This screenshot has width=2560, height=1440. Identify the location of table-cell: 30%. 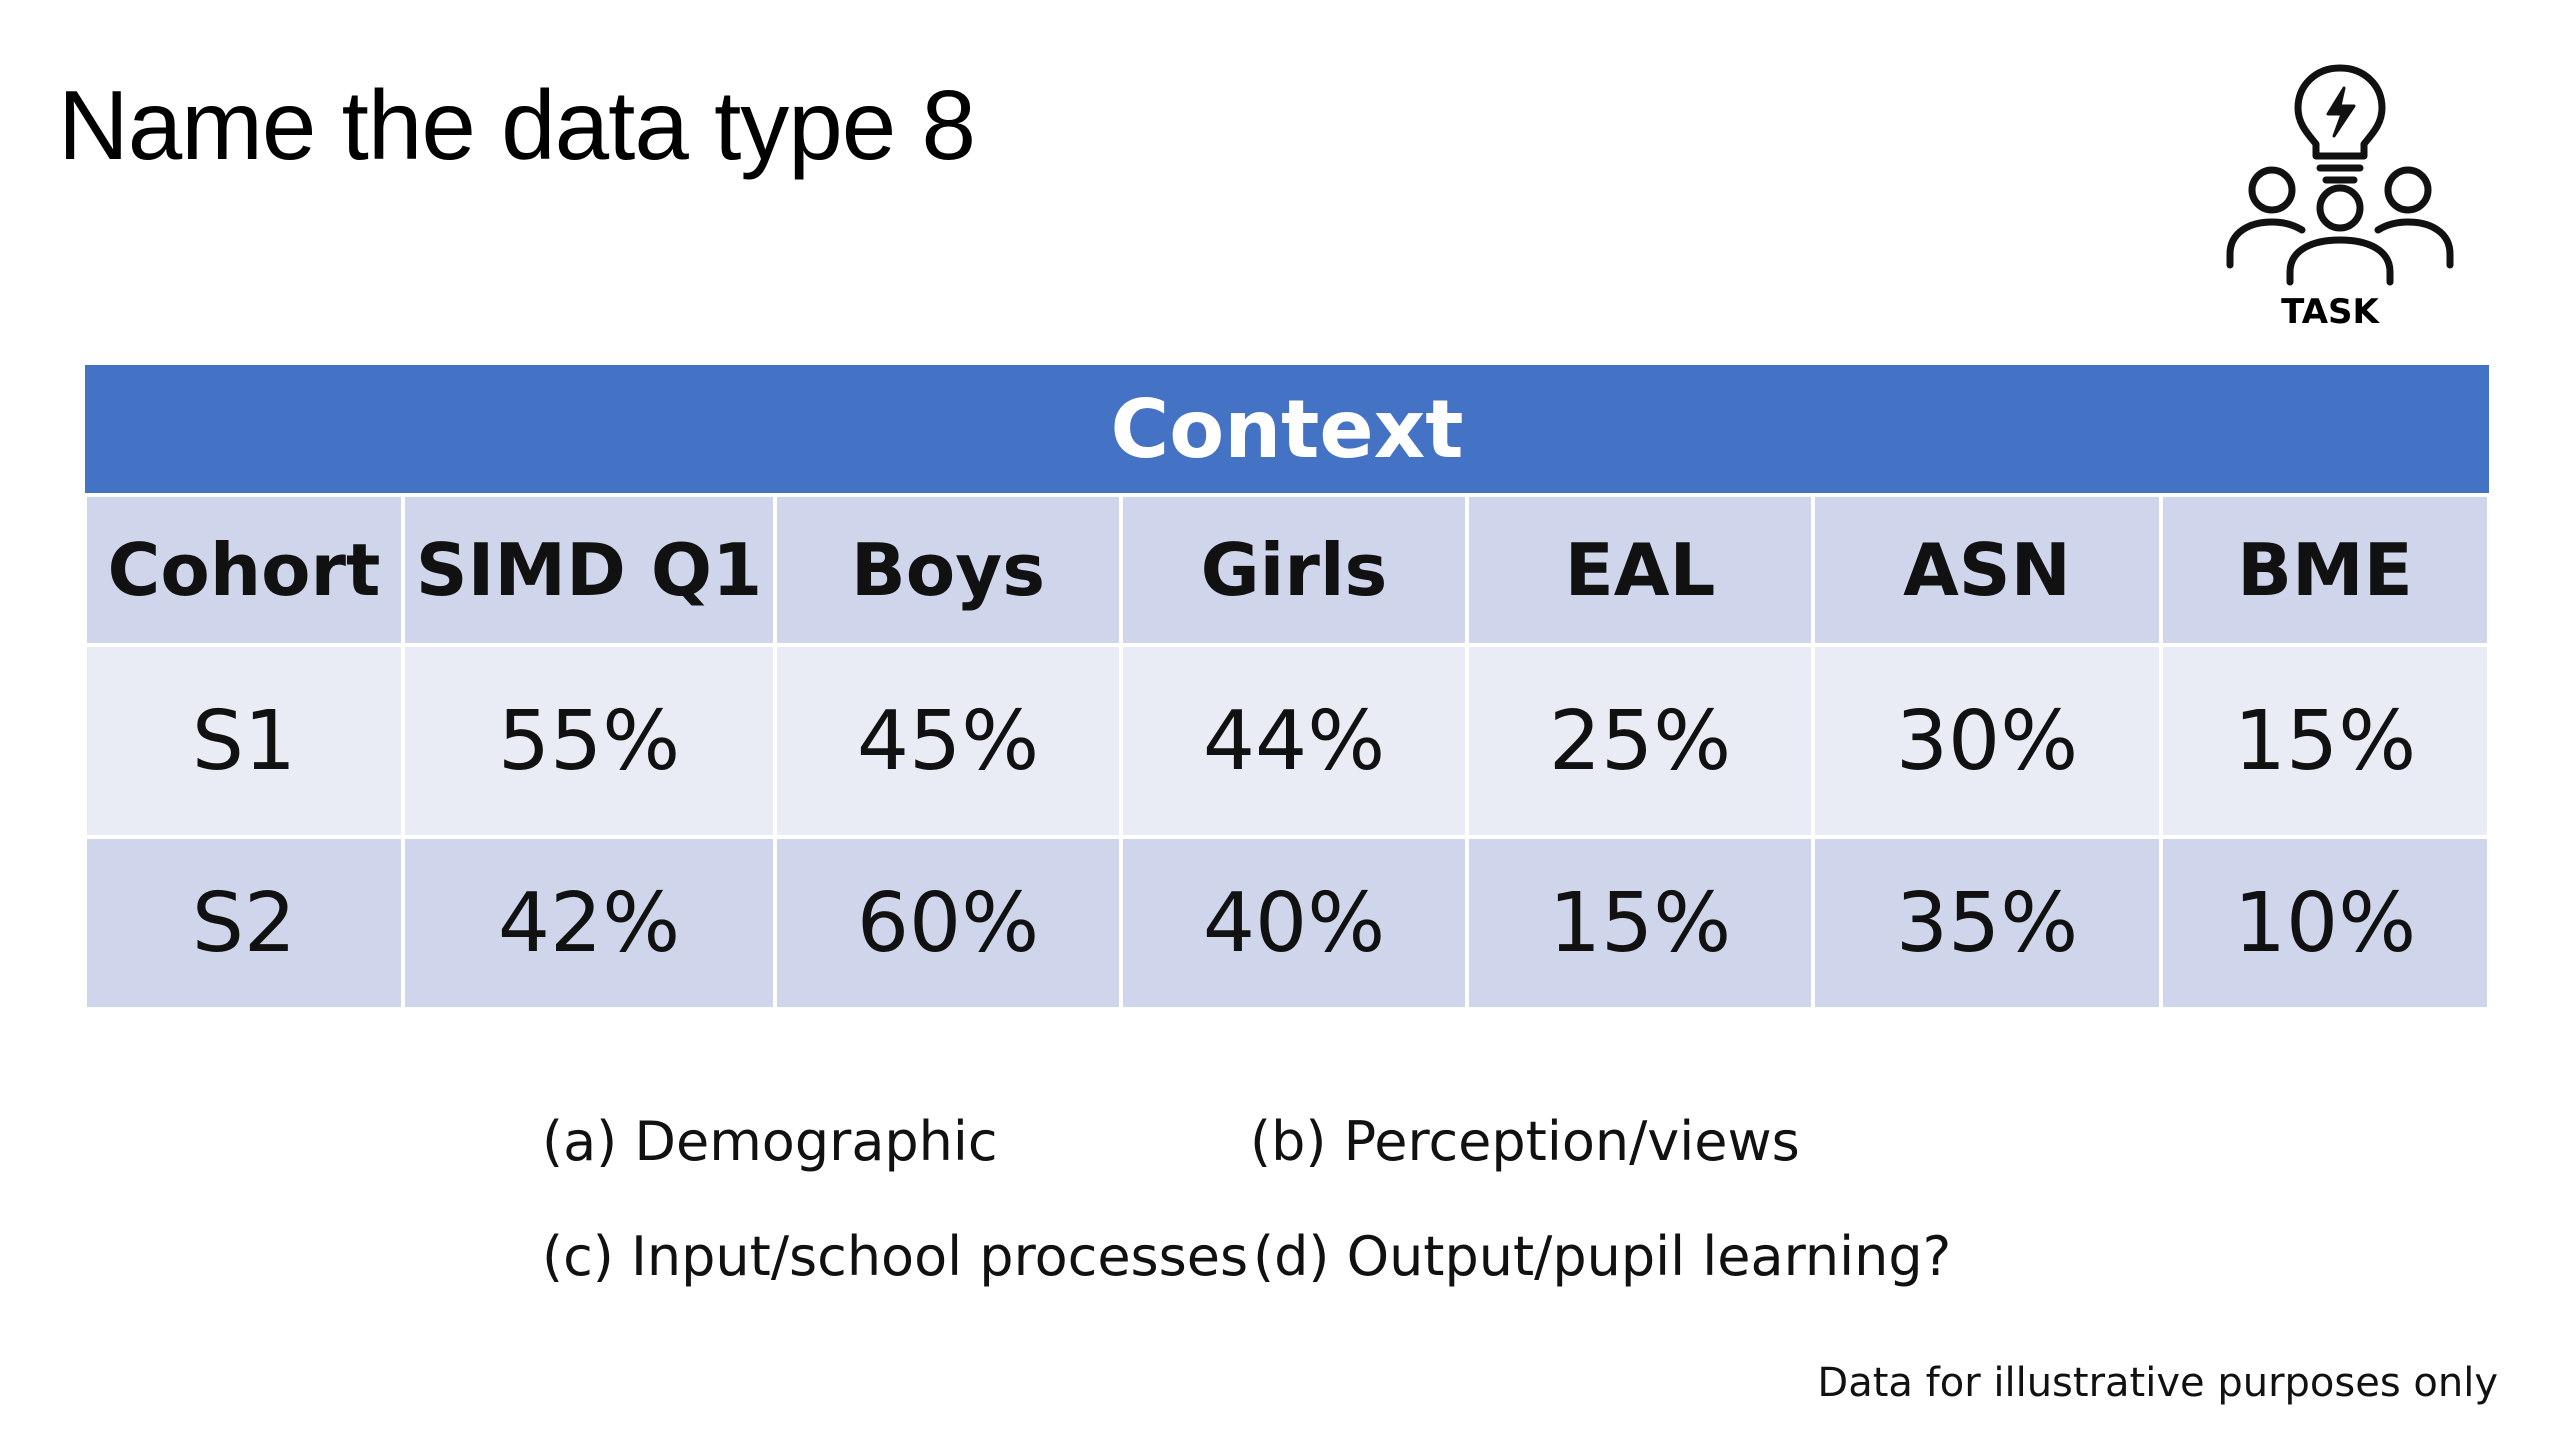
(1987, 741).